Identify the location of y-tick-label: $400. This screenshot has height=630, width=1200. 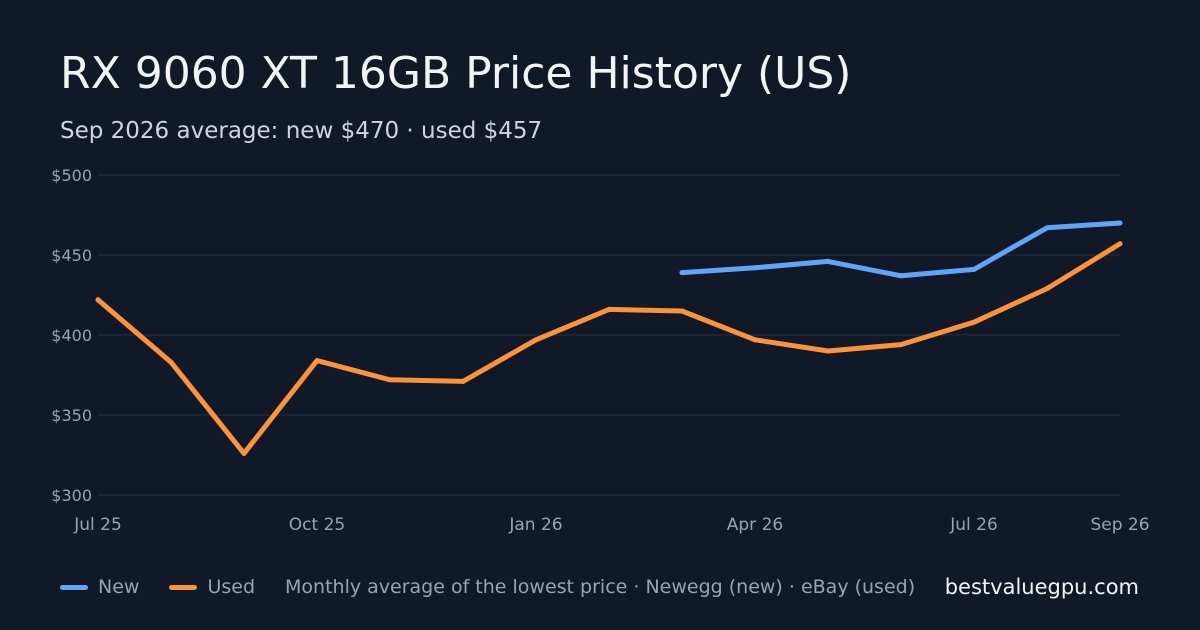
(71, 335).